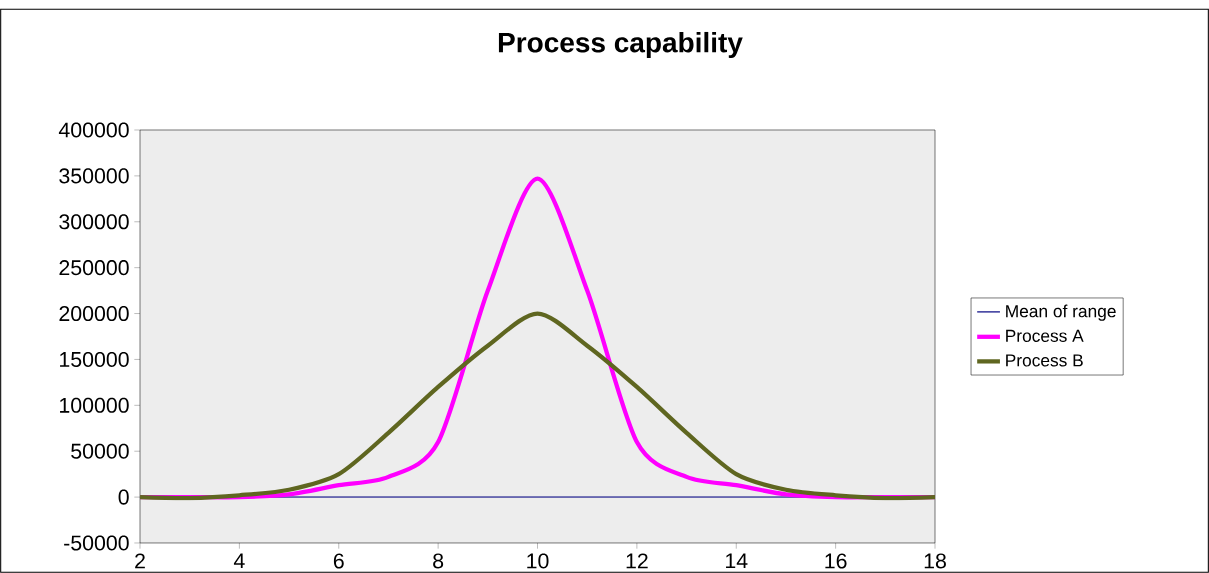 This screenshot has width=1209, height=573. What do you see at coordinates (836, 561) in the screenshot?
I see `x-tick-label: 16` at bounding box center [836, 561].